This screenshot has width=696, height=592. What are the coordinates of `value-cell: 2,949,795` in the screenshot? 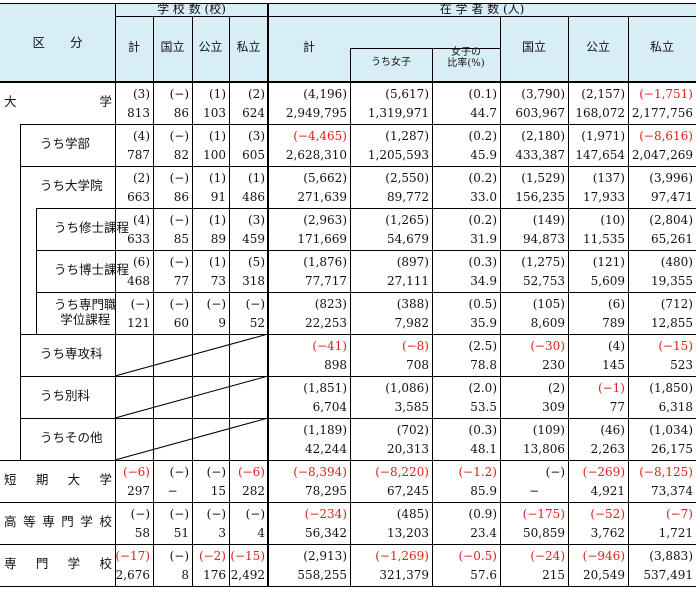 It's located at (316, 113).